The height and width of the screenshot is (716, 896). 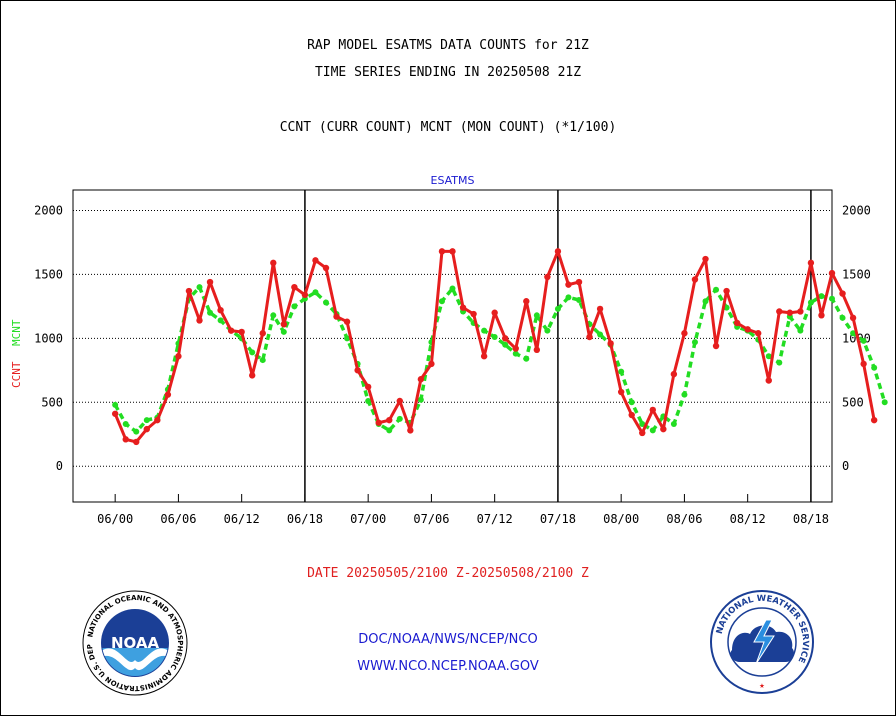 What do you see at coordinates (178, 519) in the screenshot?
I see `x-tick-label: 06/06` at bounding box center [178, 519].